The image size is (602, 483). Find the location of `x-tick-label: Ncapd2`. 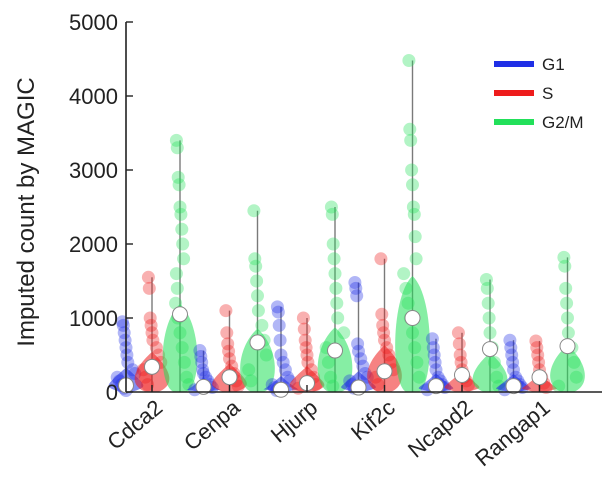

x-tick-label: Ncapd2 is located at coordinates (440, 429).